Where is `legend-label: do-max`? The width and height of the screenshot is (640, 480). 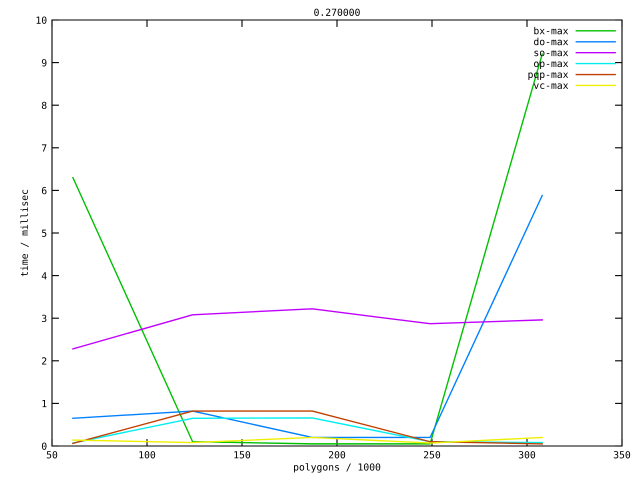
legend-label: do-max is located at coordinates (551, 42).